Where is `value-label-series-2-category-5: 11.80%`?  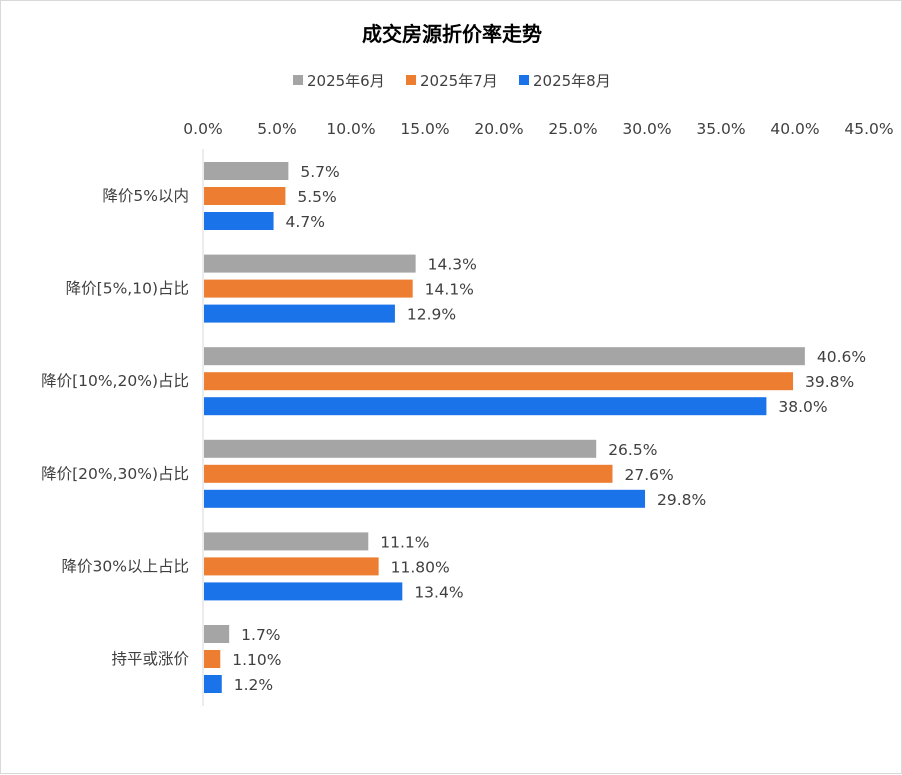 value-label-series-2-category-5: 11.80% is located at coordinates (420, 567).